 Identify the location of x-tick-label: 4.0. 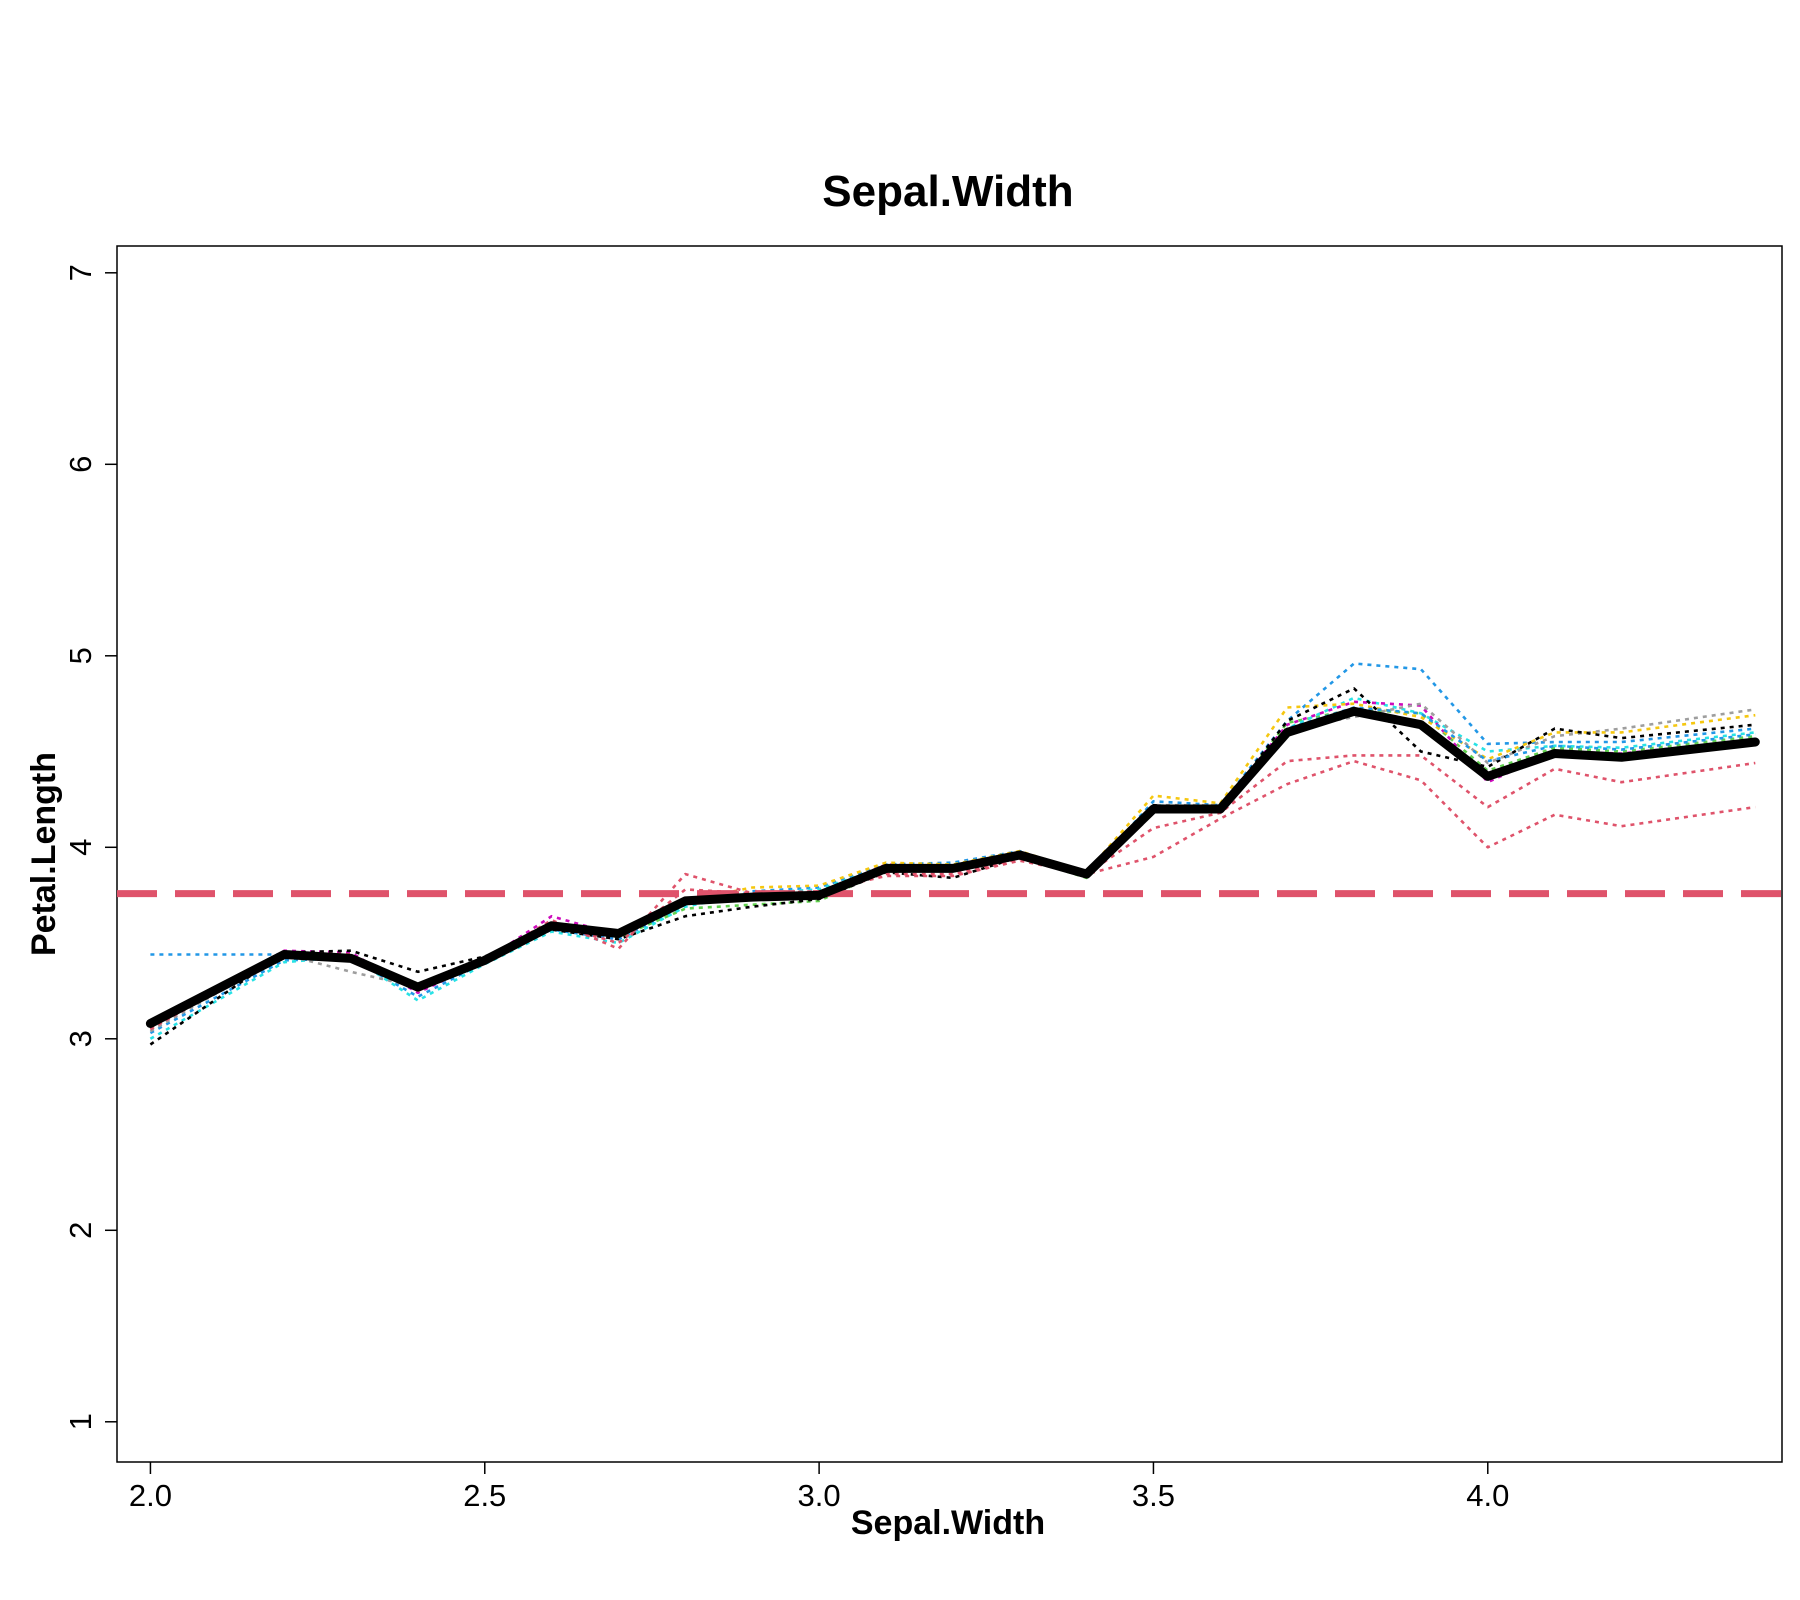
(1487, 1495).